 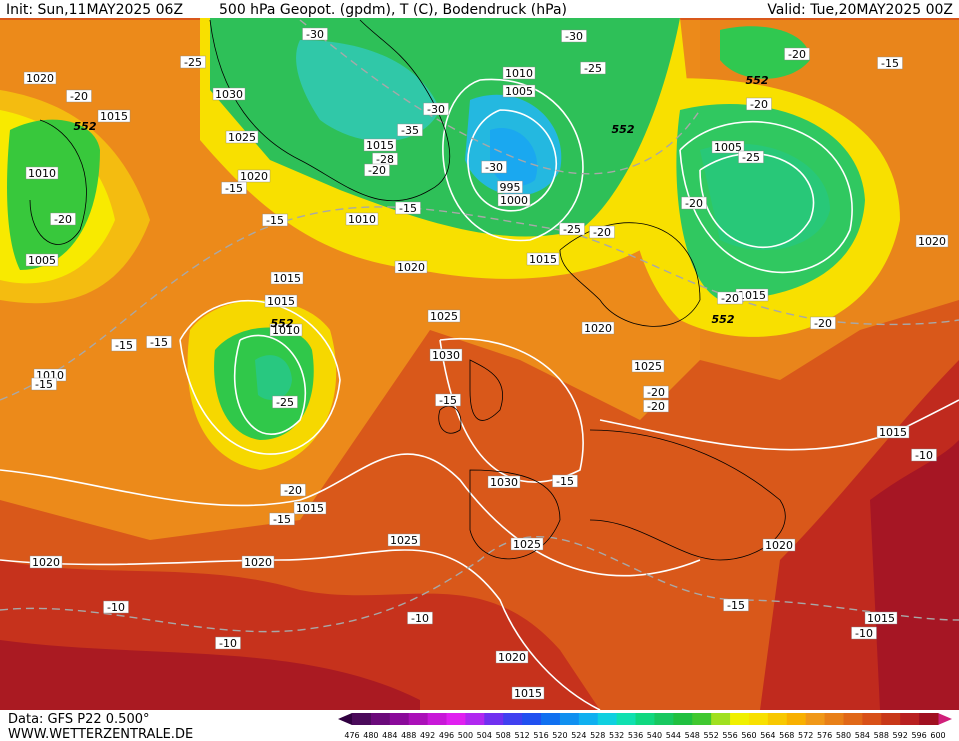 What do you see at coordinates (654, 735) in the screenshot?
I see `colorbar-tick-label: 540` at bounding box center [654, 735].